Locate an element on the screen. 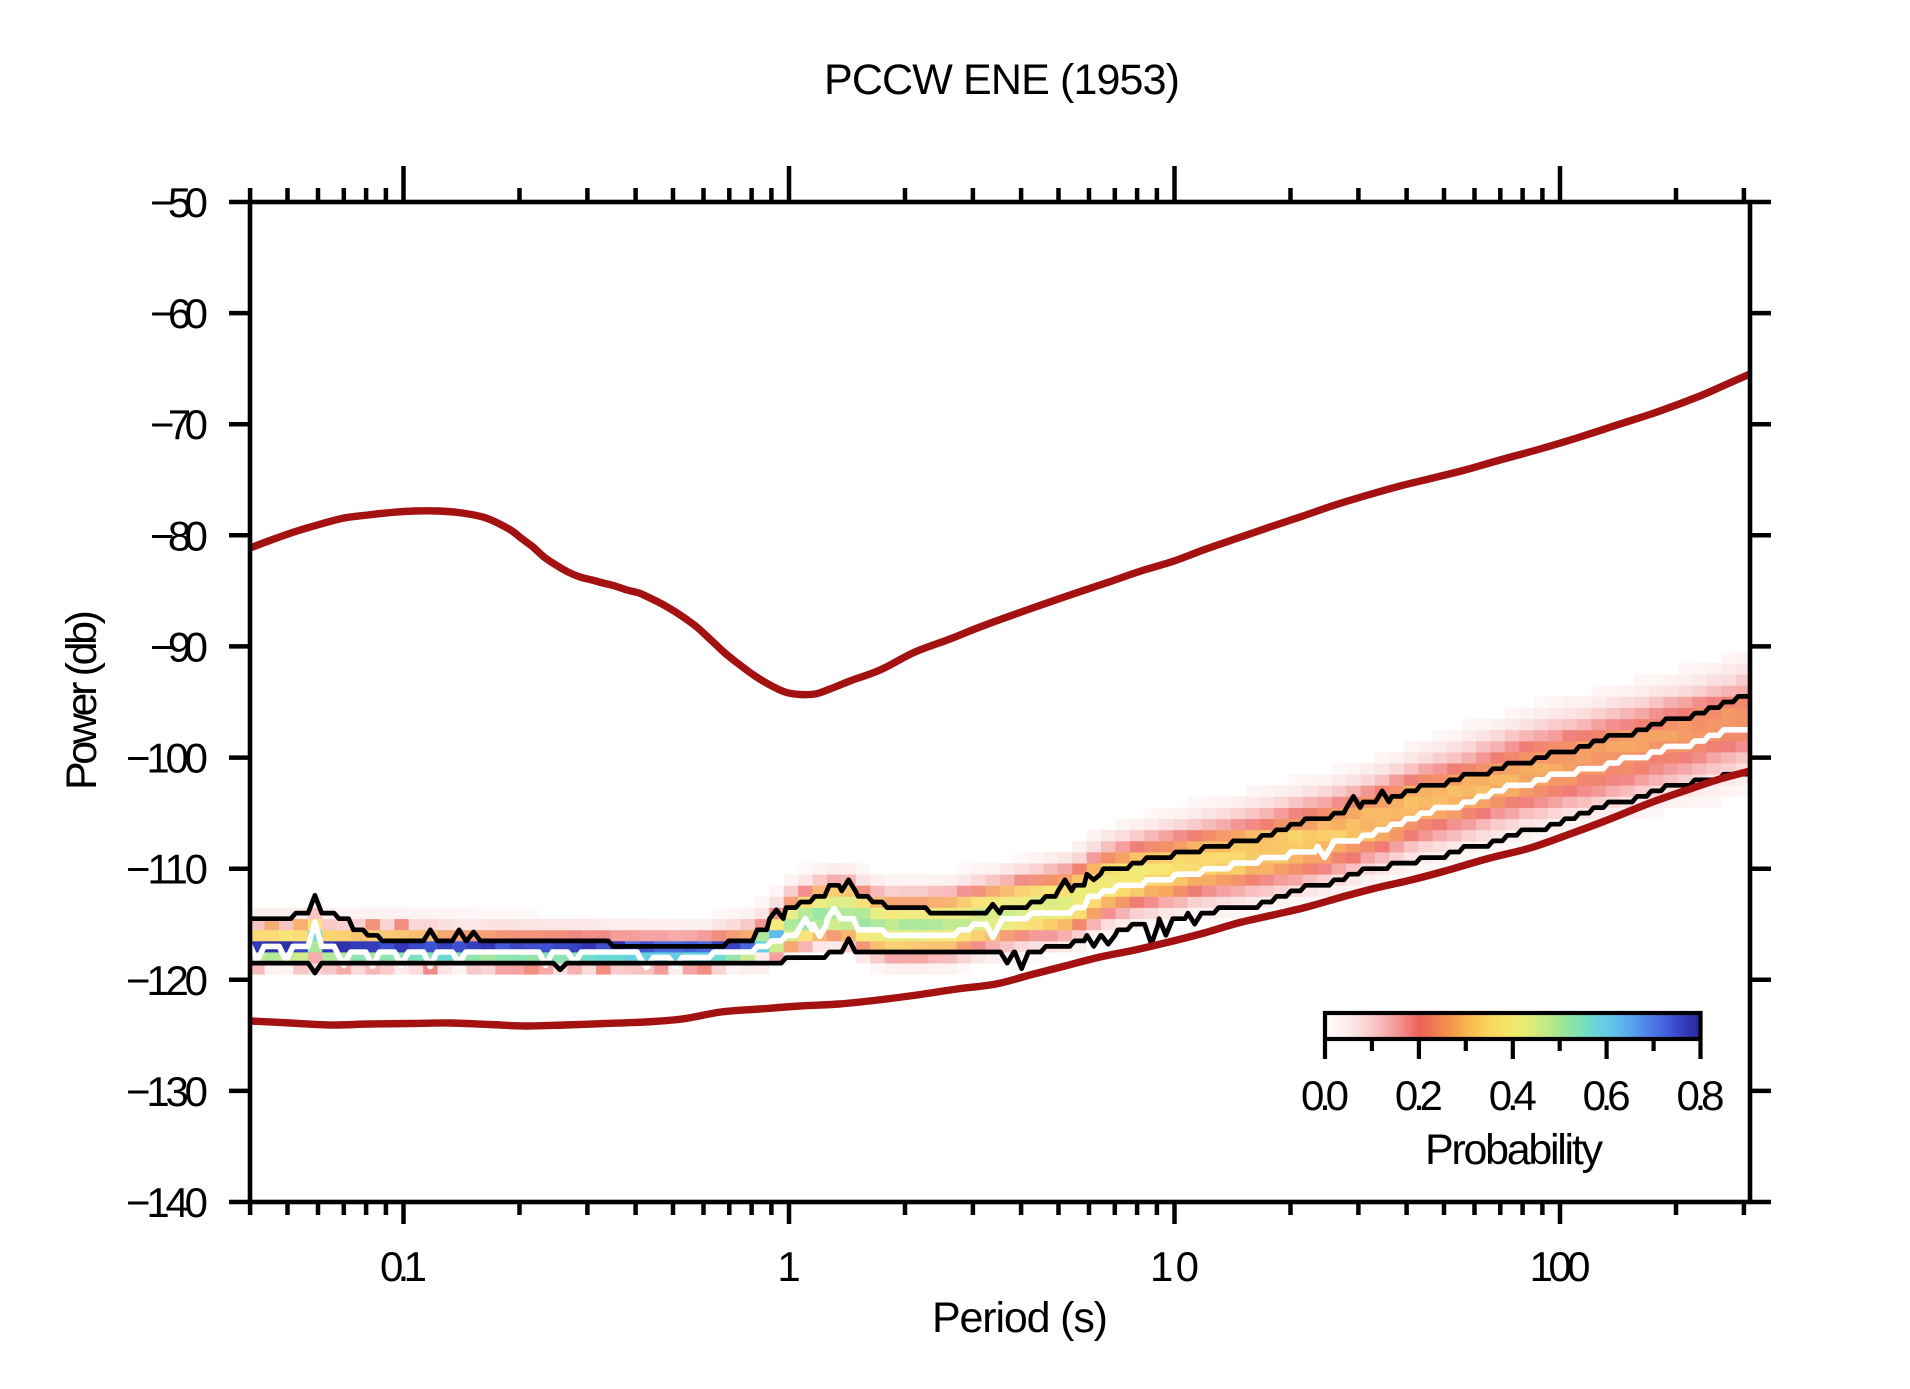 The image size is (1910, 1389). svg-text: −130 is located at coordinates (167, 1091).